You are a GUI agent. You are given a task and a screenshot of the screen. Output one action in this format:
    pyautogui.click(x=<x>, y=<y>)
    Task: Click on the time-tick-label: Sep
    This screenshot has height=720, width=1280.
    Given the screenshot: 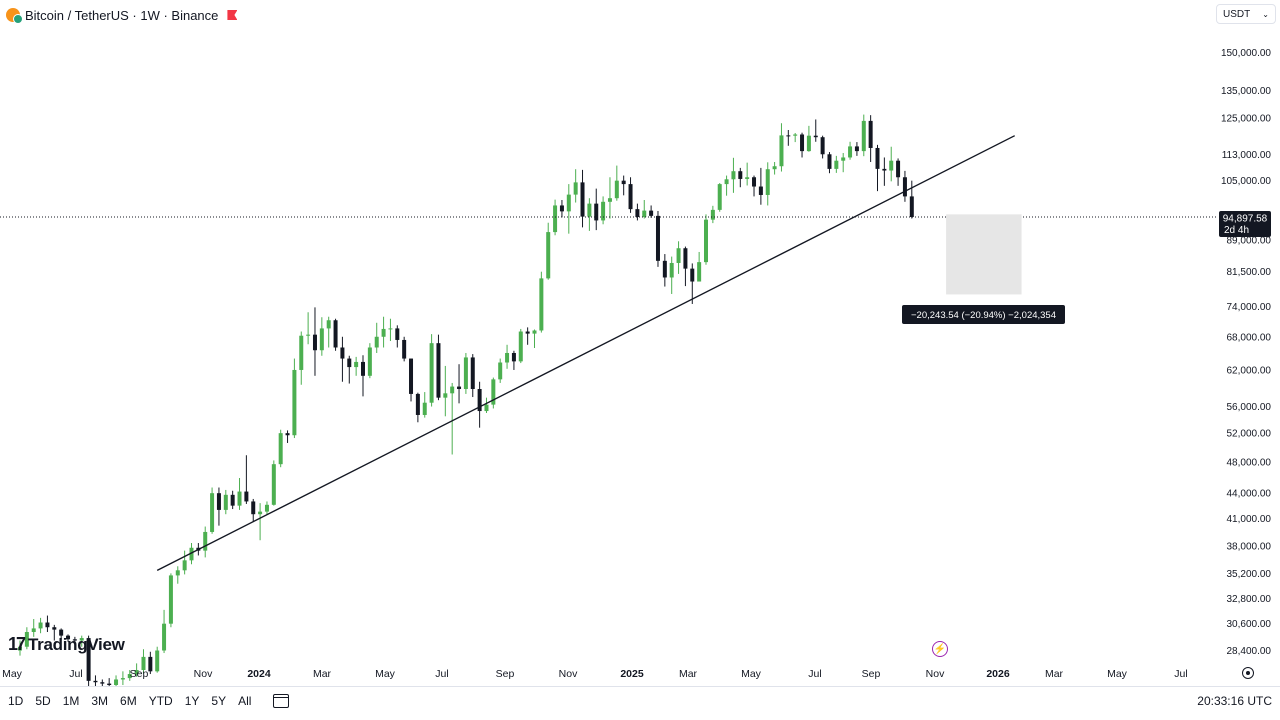 What is the action you would take?
    pyautogui.click(x=871, y=674)
    